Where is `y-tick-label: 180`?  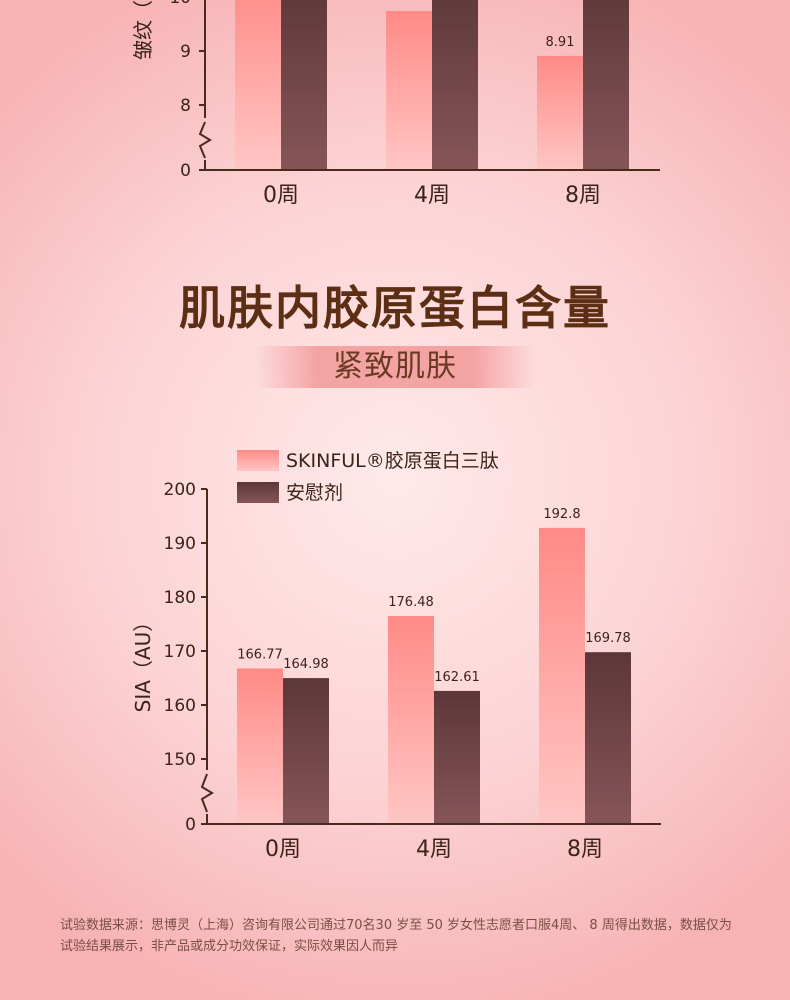
y-tick-label: 180 is located at coordinates (180, 598).